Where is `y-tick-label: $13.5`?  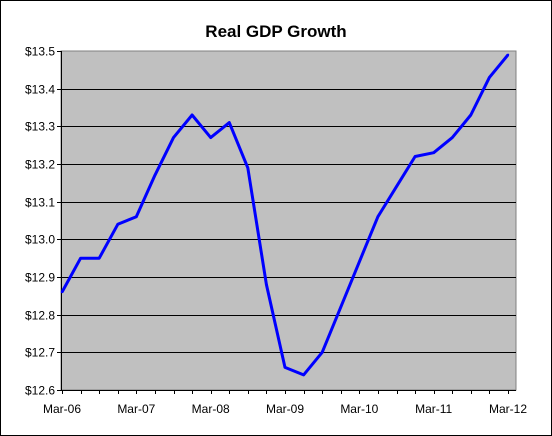 y-tick-label: $13.5 is located at coordinates (40, 52).